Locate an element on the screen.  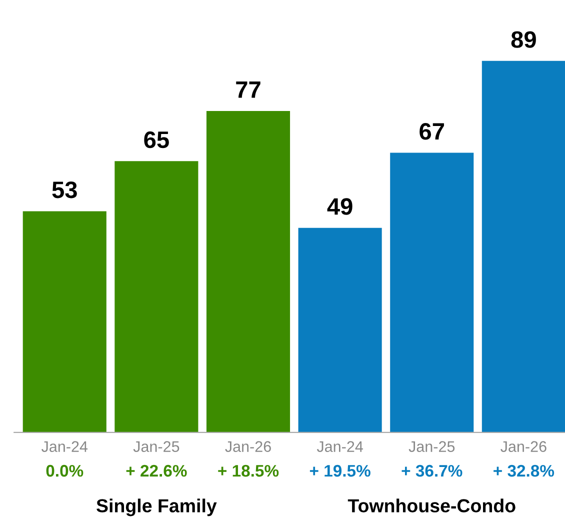
text: Townhouse-Condo is located at coordinates (432, 505).